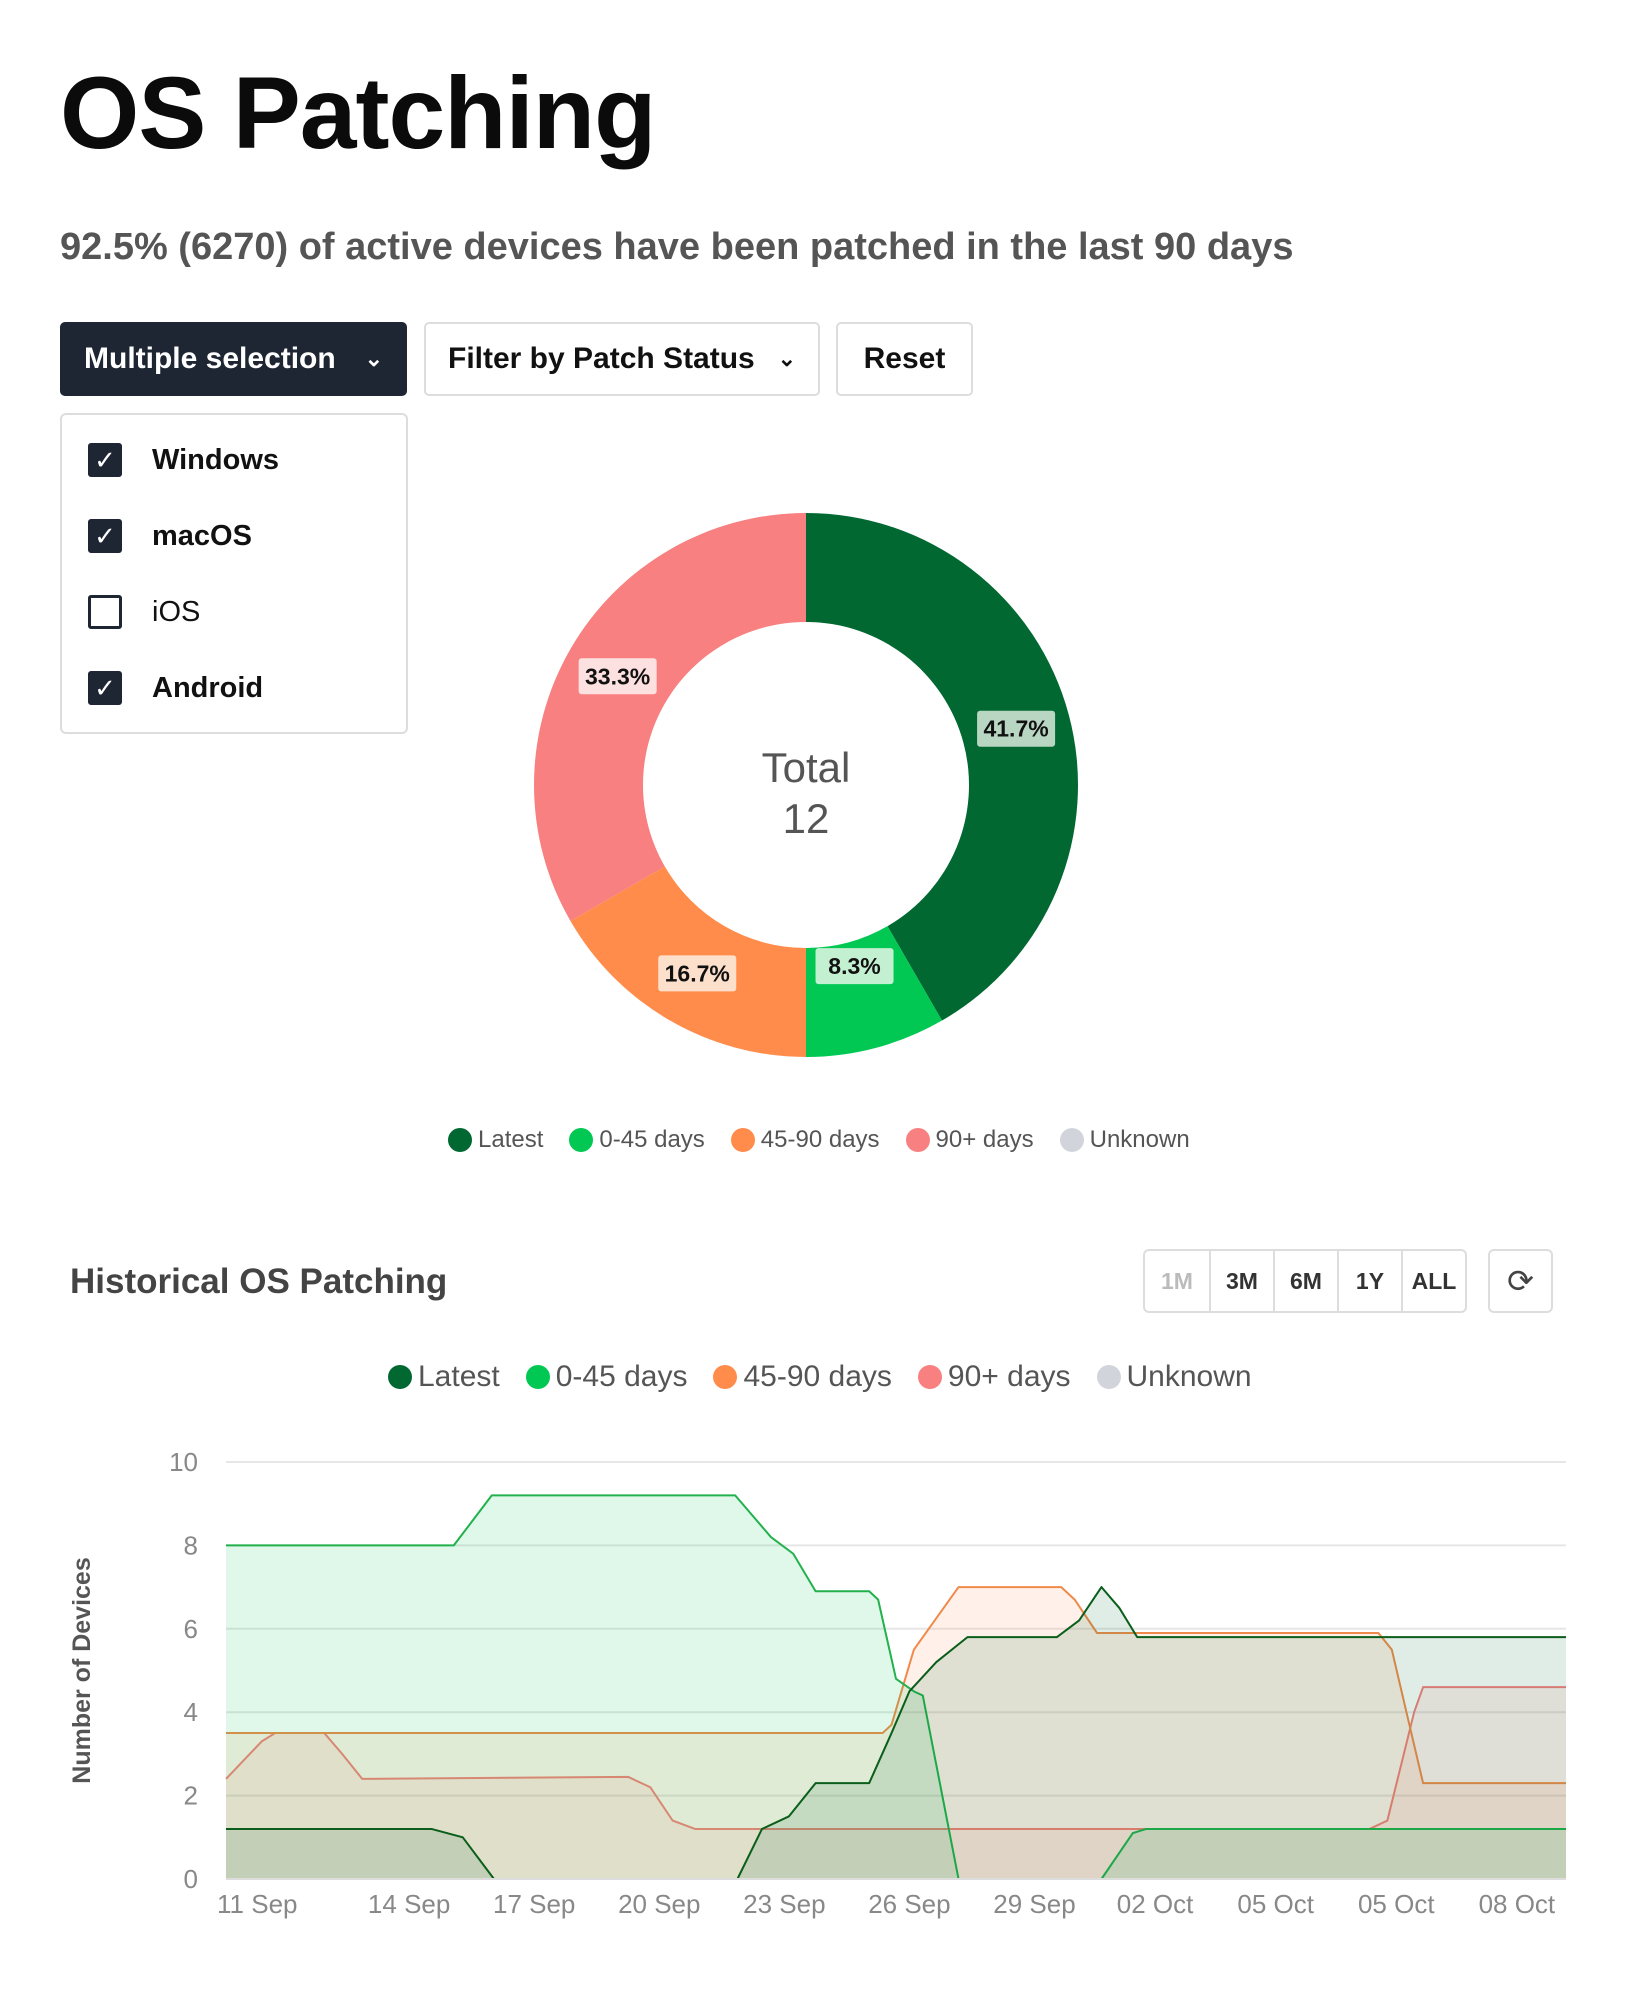 This screenshot has height=2000, width=1628. What do you see at coordinates (806, 818) in the screenshot?
I see `donut-center-total: 12` at bounding box center [806, 818].